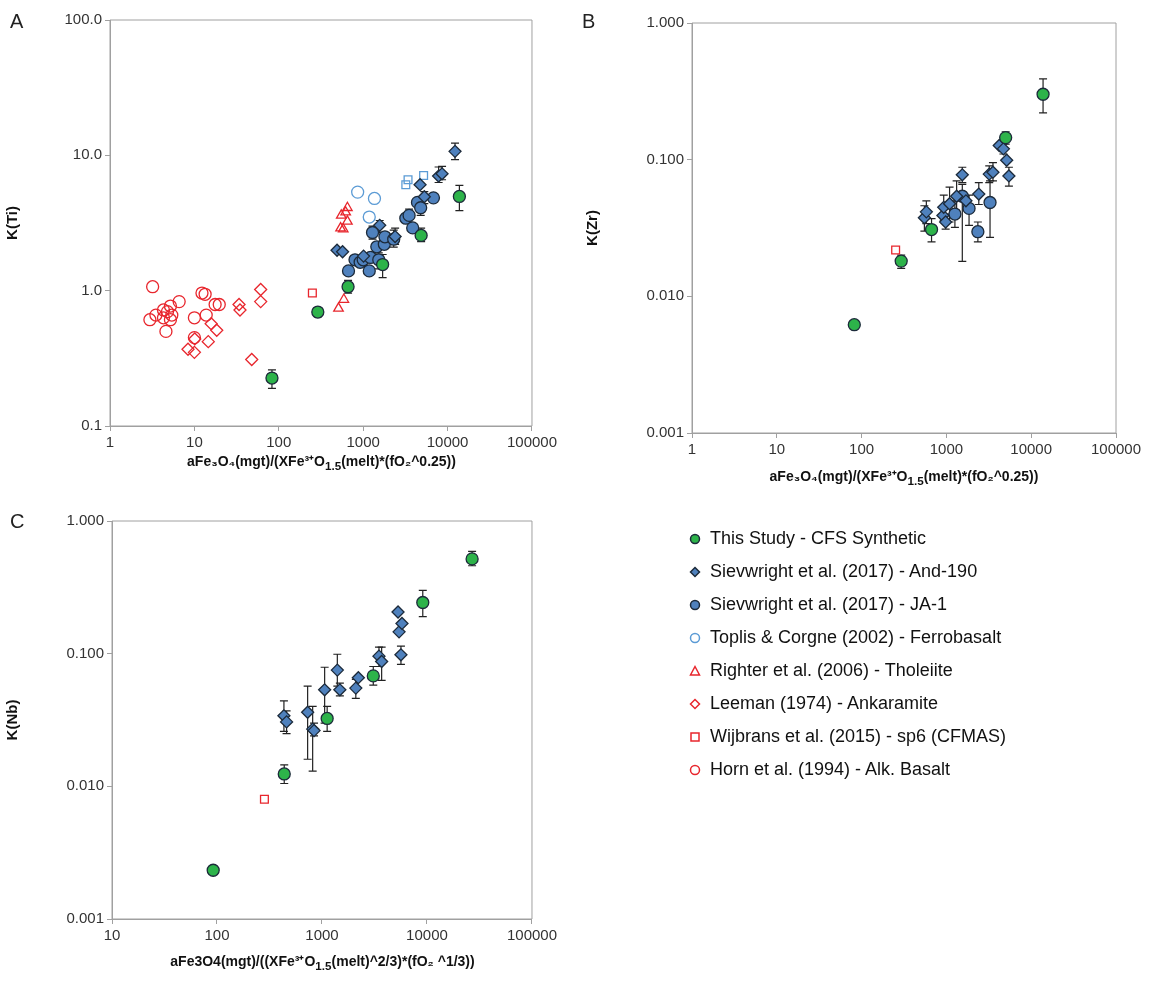  I want to click on chart-title: C, so click(17, 521).